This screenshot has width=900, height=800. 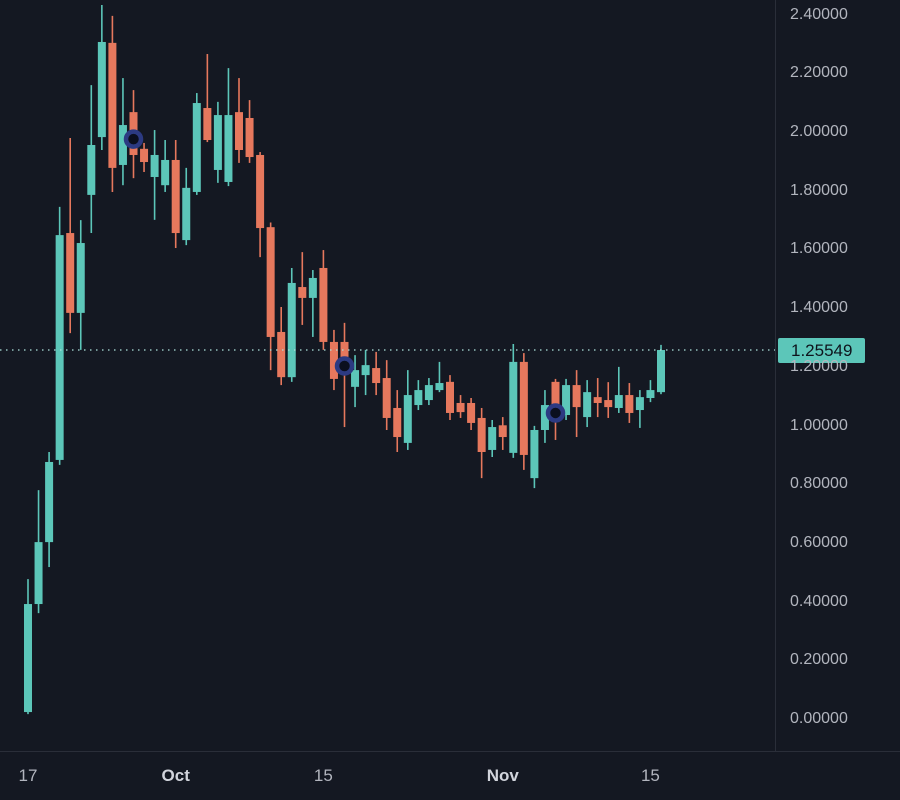 I want to click on price-axis-label: 0.80000, so click(x=819, y=484).